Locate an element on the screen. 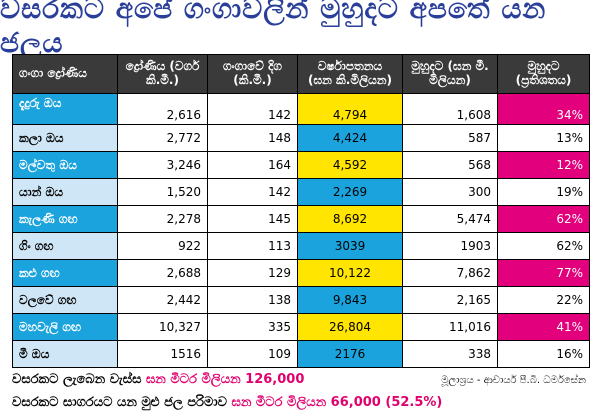 The height and width of the screenshot is (420, 600). cell-to-sea: 1,608 is located at coordinates (450, 109).